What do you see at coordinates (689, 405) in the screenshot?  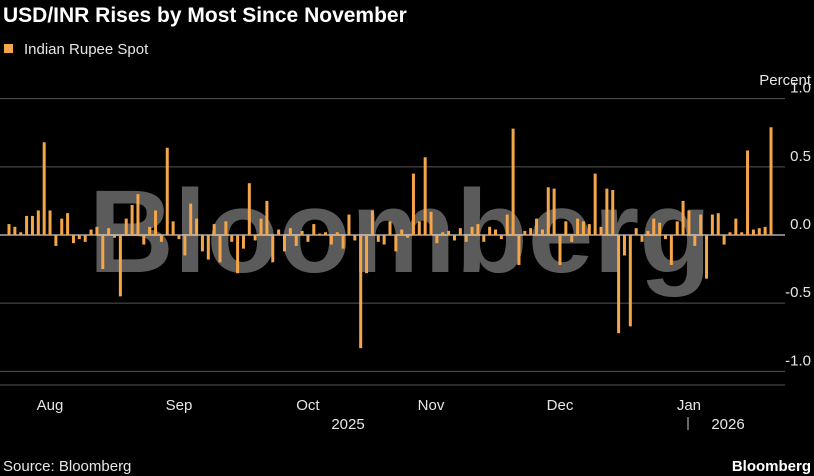 I see `x-tick-label: Jan` at bounding box center [689, 405].